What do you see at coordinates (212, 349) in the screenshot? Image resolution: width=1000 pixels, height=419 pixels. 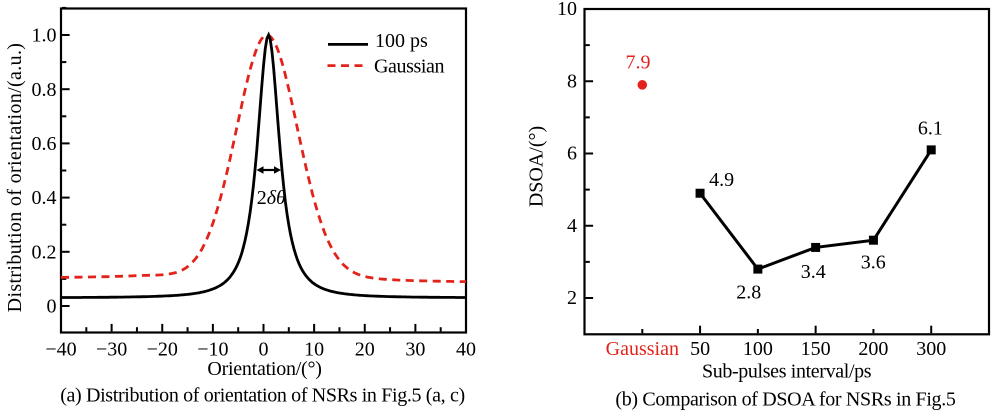 I see `svg-text: −10` at bounding box center [212, 349].